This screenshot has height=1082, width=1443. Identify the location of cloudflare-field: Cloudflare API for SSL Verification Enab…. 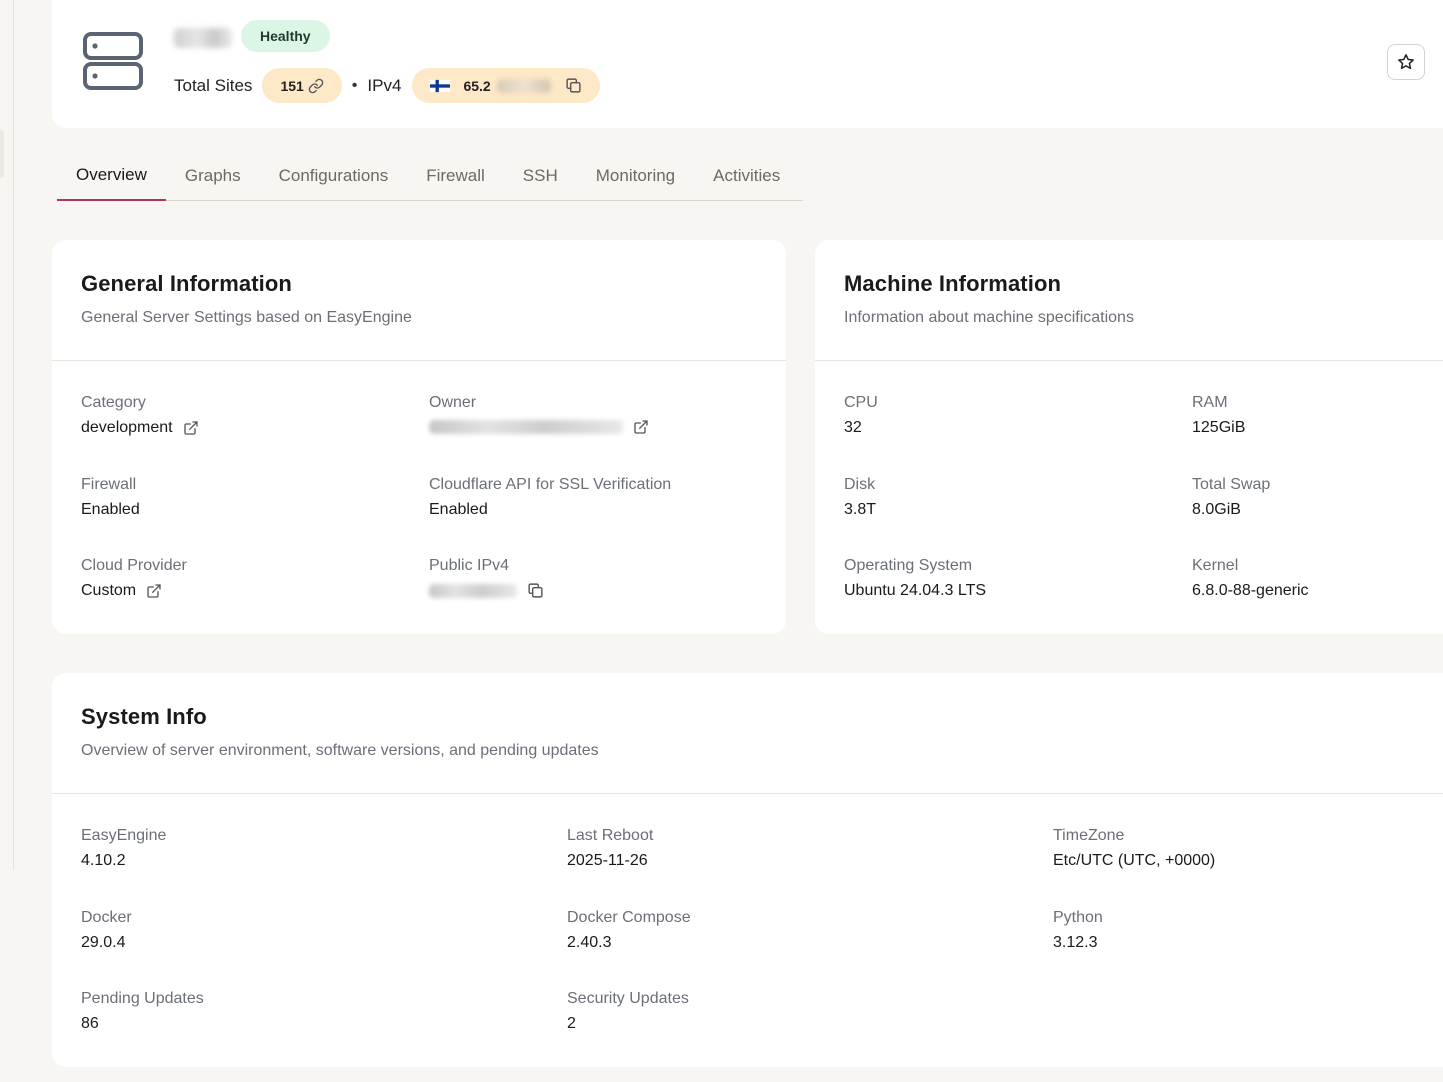
(550, 497).